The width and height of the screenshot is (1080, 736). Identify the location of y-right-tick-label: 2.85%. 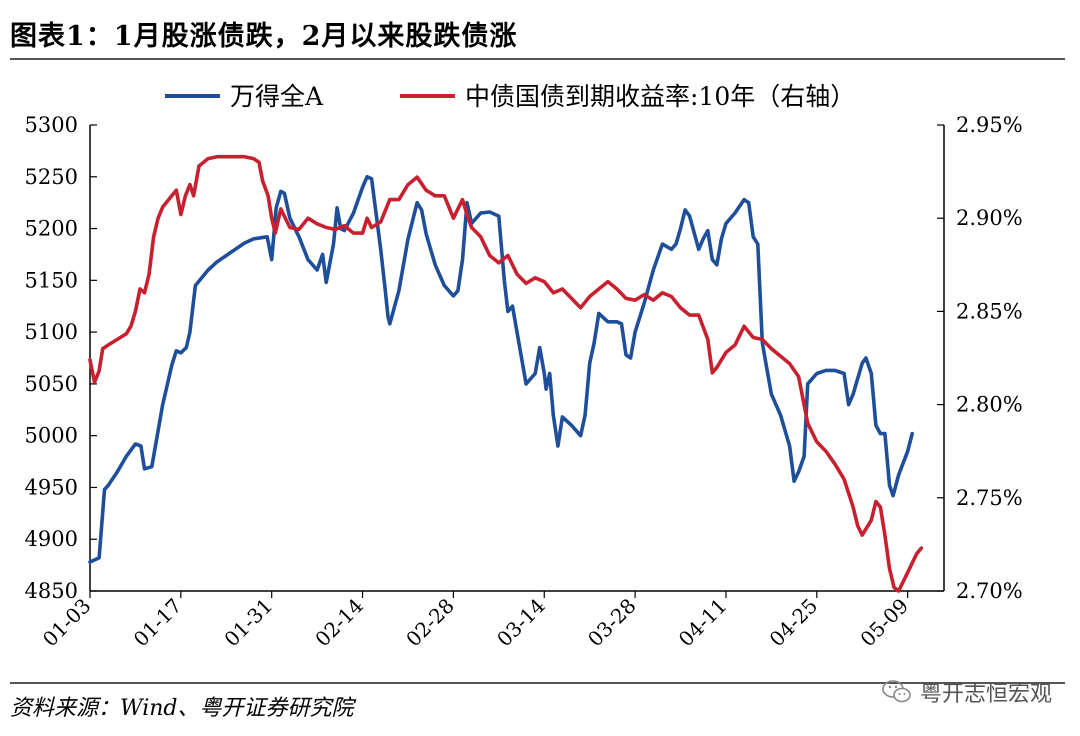
(989, 311).